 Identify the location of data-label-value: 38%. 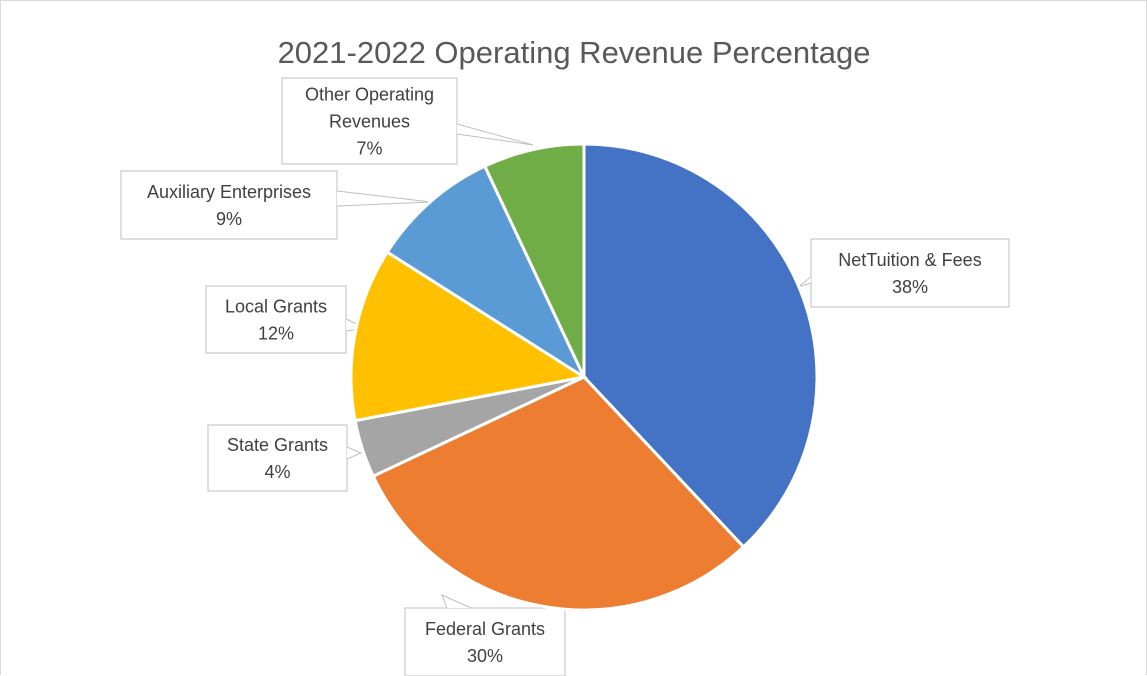
(910, 287).